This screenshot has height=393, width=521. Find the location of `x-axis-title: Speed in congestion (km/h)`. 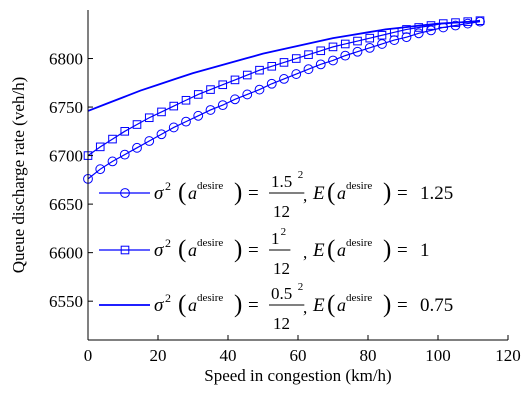

x-axis-title: Speed in congestion (km/h) is located at coordinates (297, 375).